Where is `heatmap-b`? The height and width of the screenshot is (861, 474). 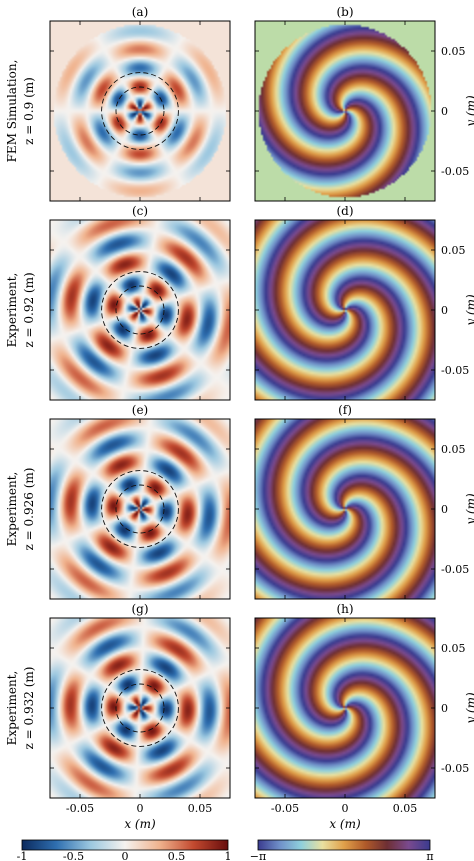 heatmap-b is located at coordinates (345, 111).